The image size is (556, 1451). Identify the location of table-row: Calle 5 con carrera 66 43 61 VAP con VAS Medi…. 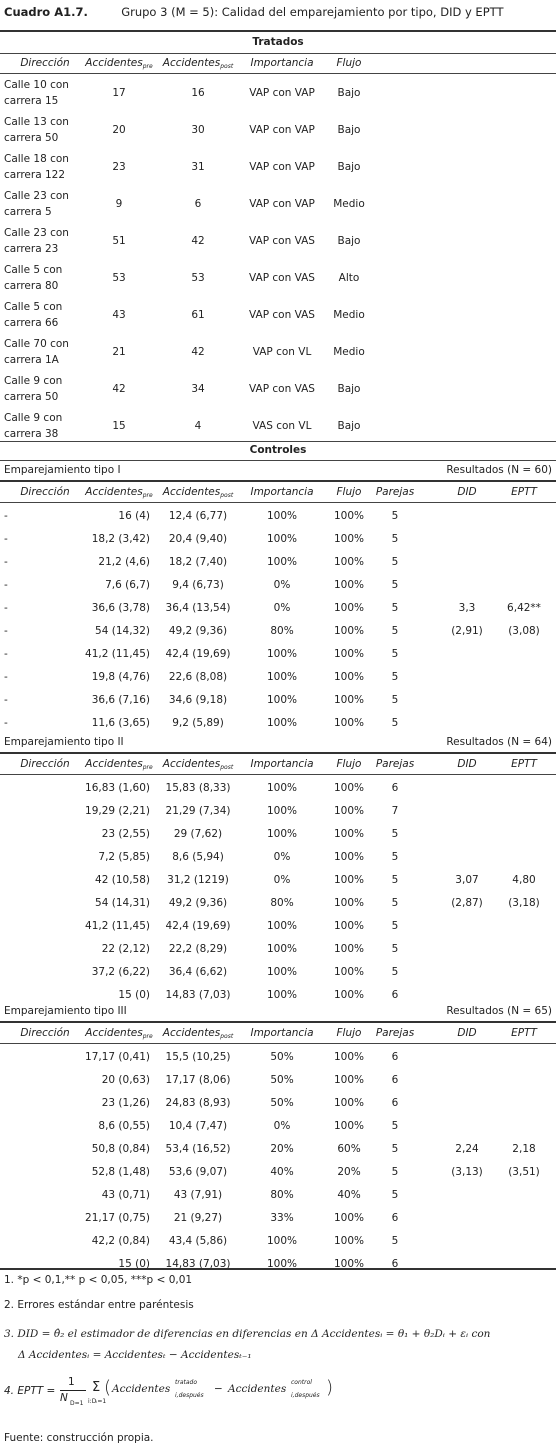
(278, 314).